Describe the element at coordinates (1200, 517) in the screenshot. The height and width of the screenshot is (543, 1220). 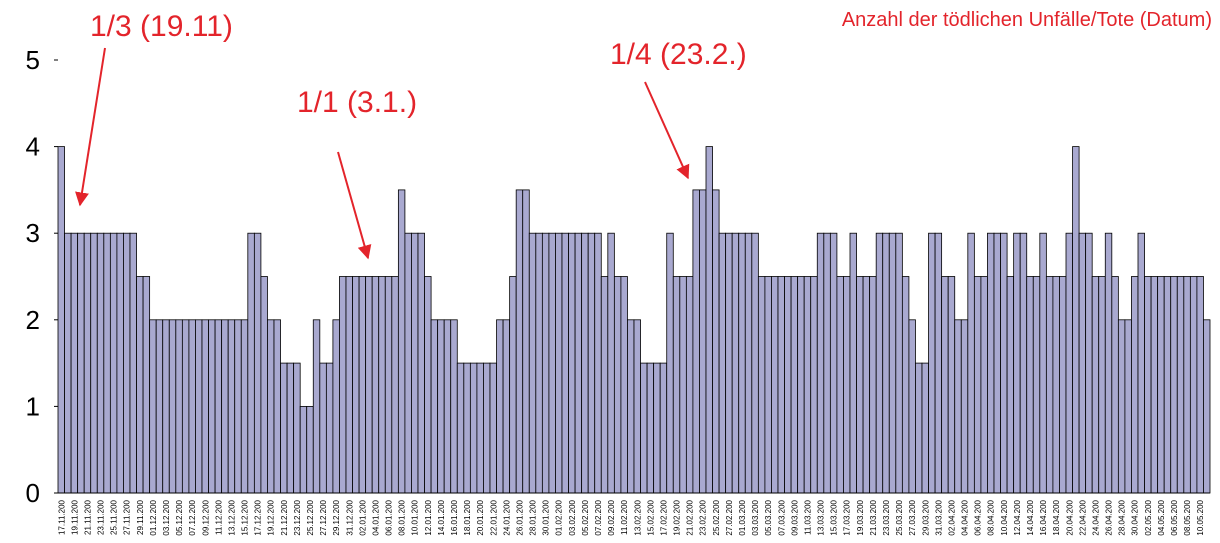
I see `x-tick-label: 10.05.200` at that location.